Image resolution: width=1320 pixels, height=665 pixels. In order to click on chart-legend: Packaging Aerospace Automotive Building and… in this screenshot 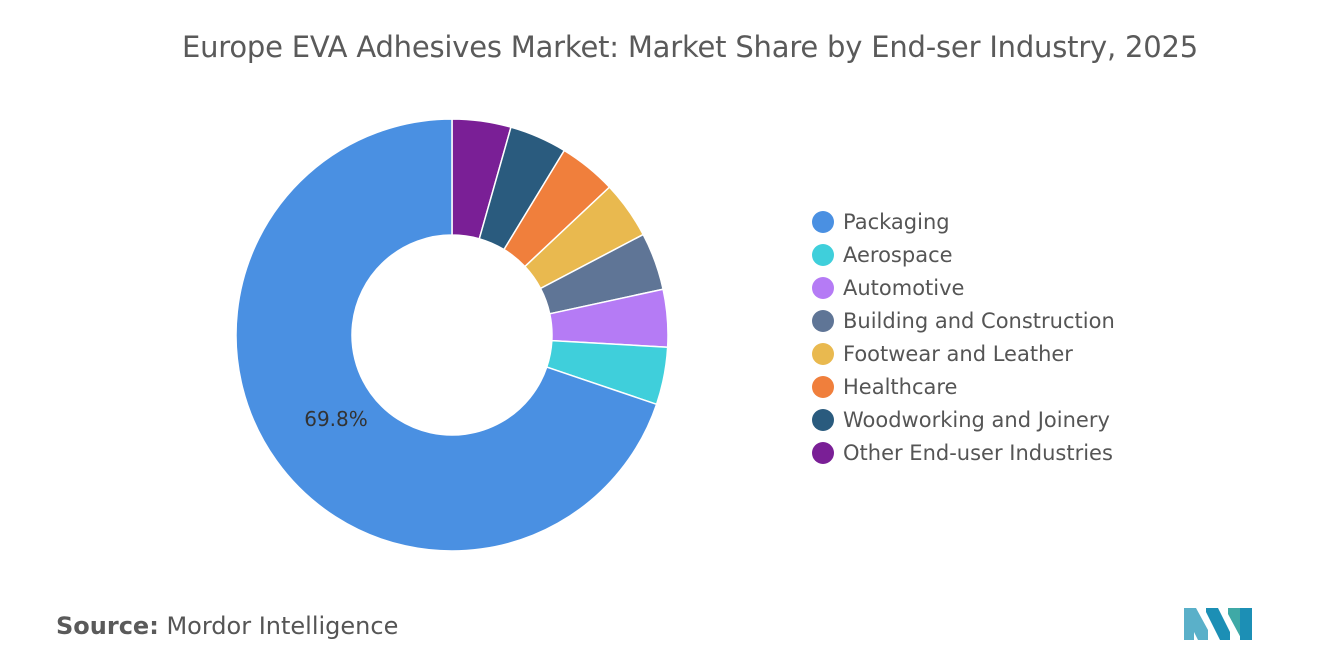, I will do `click(963, 337)`.